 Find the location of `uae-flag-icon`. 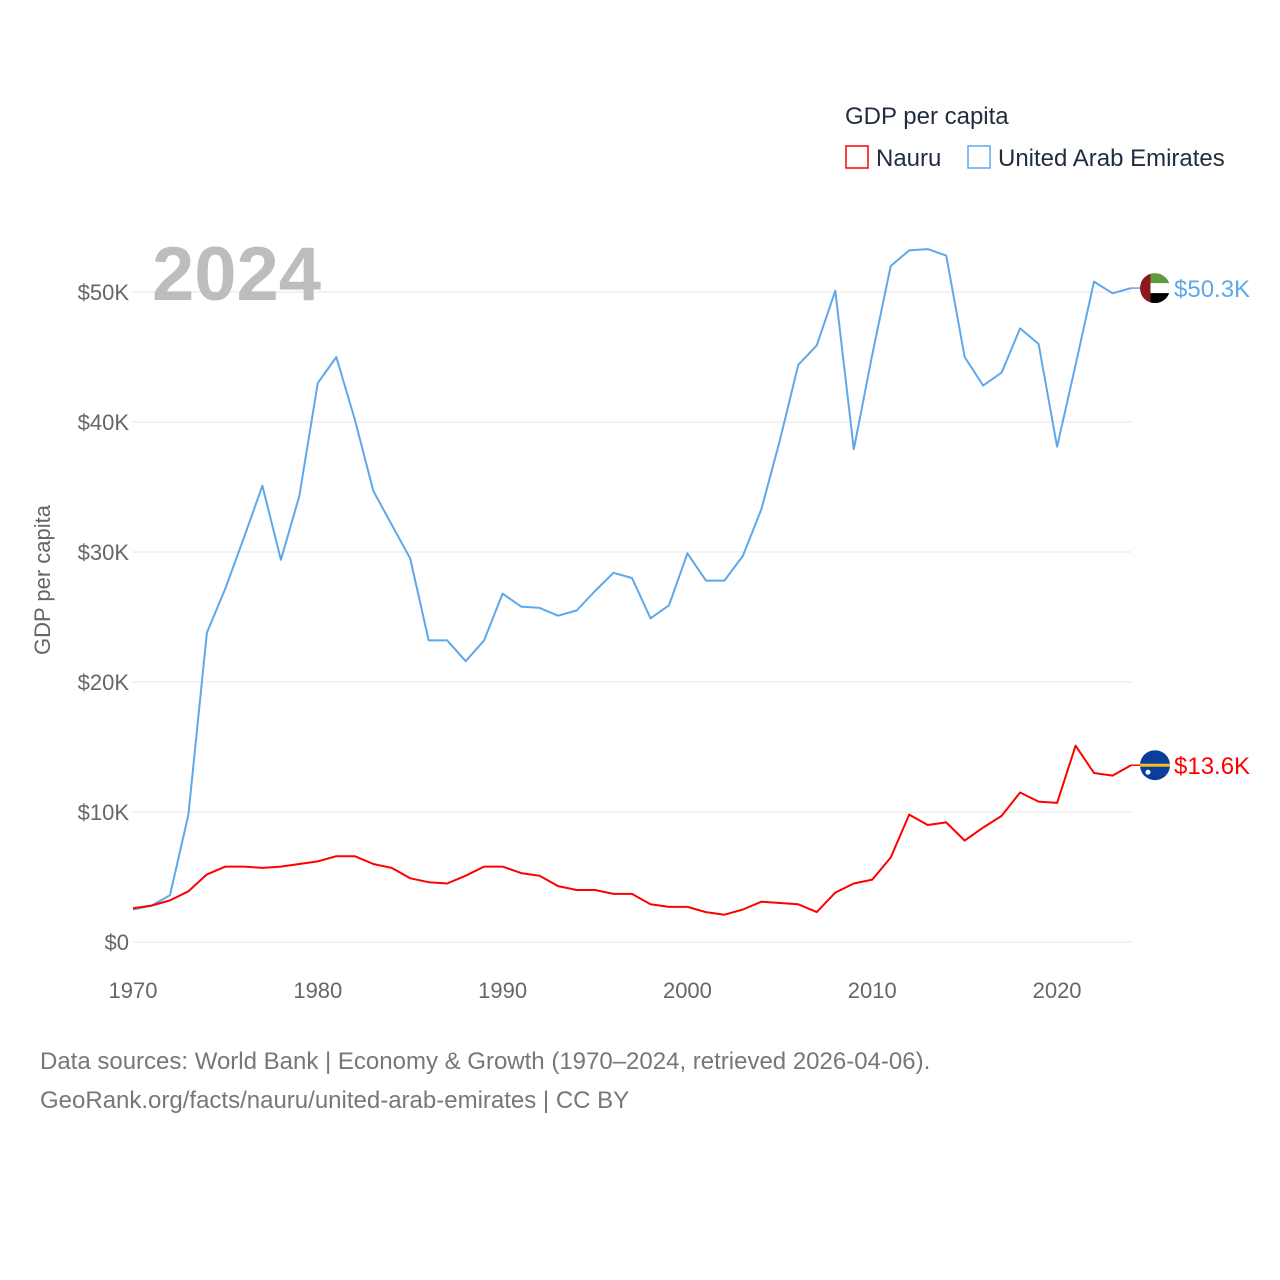

uae-flag-icon is located at coordinates (1155, 288).